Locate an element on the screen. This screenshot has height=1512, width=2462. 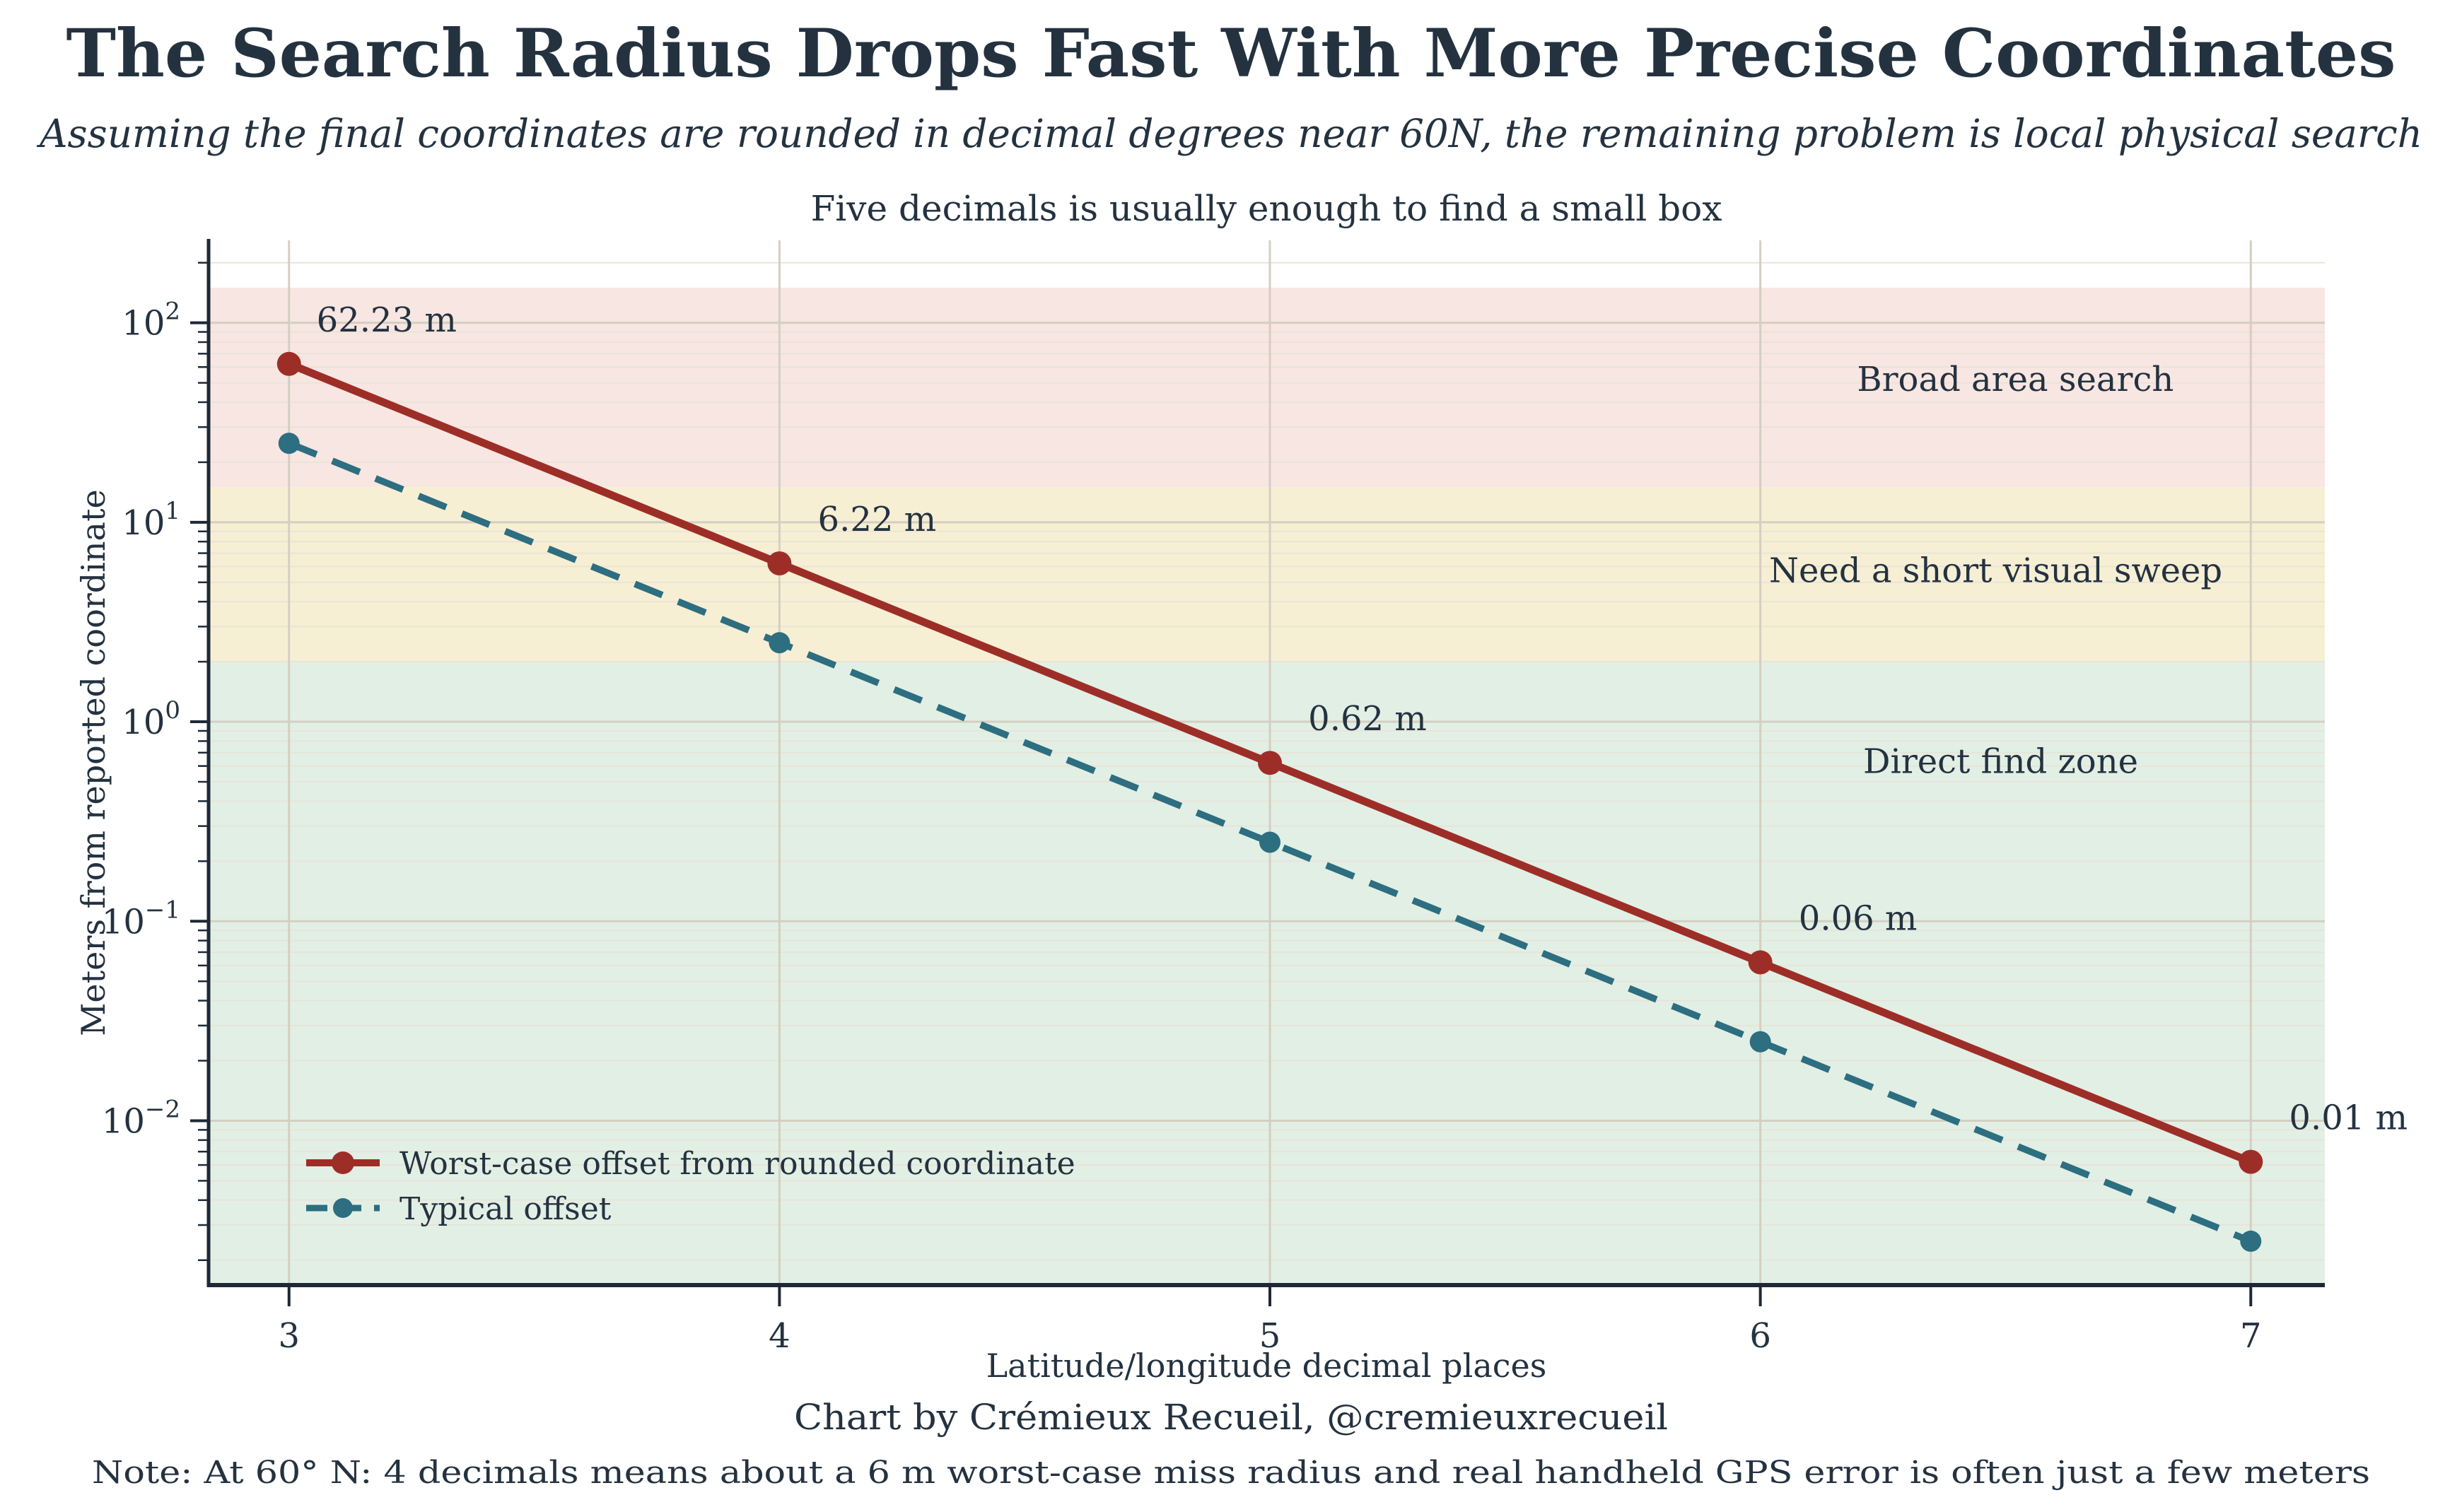
value-label: 62.23 m is located at coordinates (387, 320).